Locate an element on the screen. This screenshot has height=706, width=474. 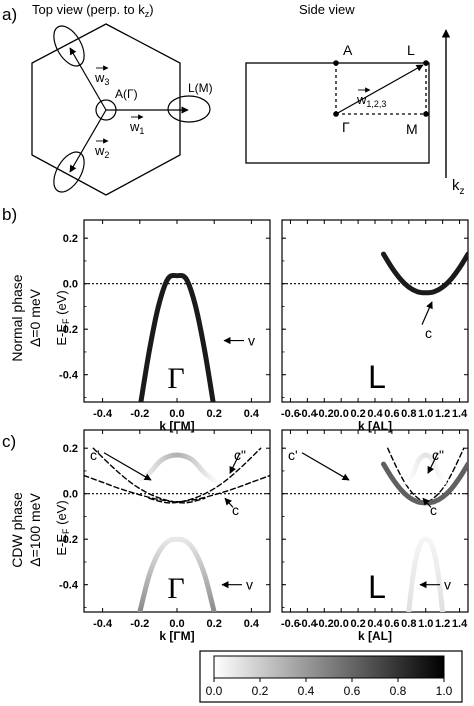
side-view-title: Side view is located at coordinates (327, 9).